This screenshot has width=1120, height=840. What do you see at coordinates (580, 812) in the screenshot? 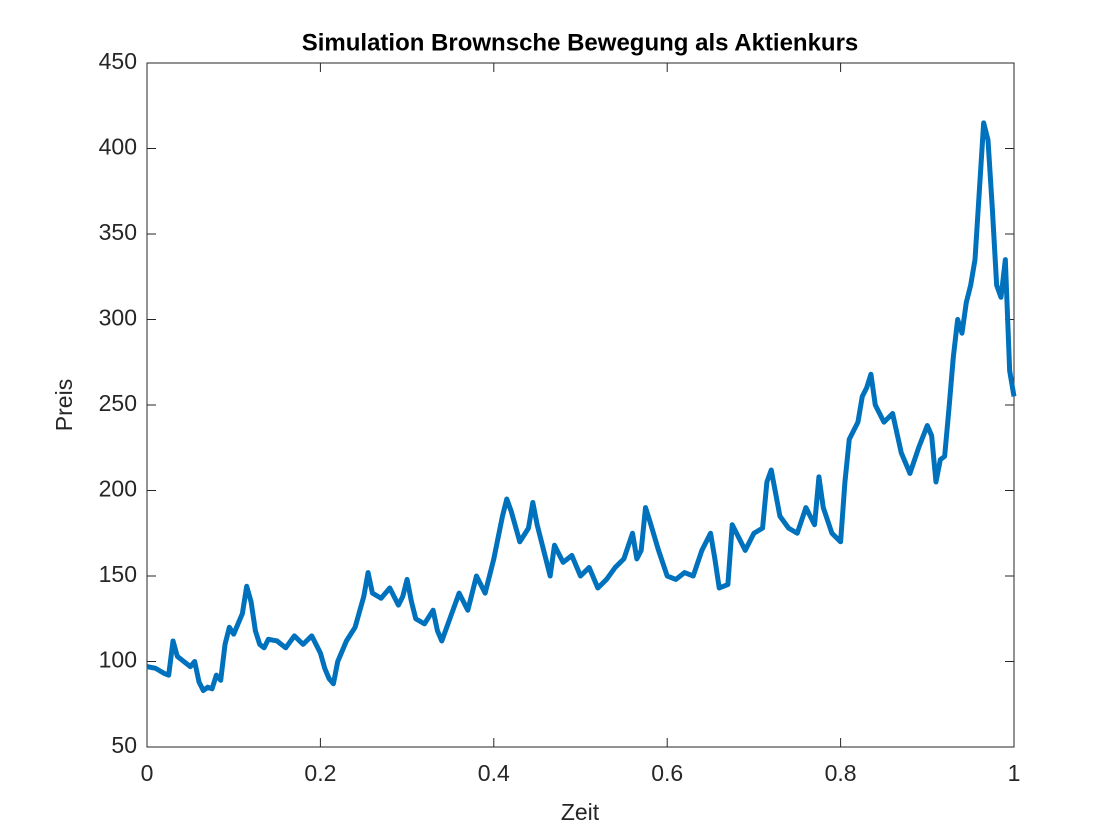
I see `x-axis-label: Zeit` at bounding box center [580, 812].